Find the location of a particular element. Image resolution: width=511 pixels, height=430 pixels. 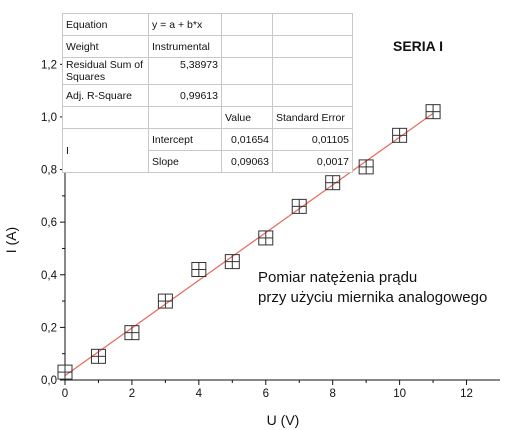

slope-label: Slope is located at coordinates (185, 161).